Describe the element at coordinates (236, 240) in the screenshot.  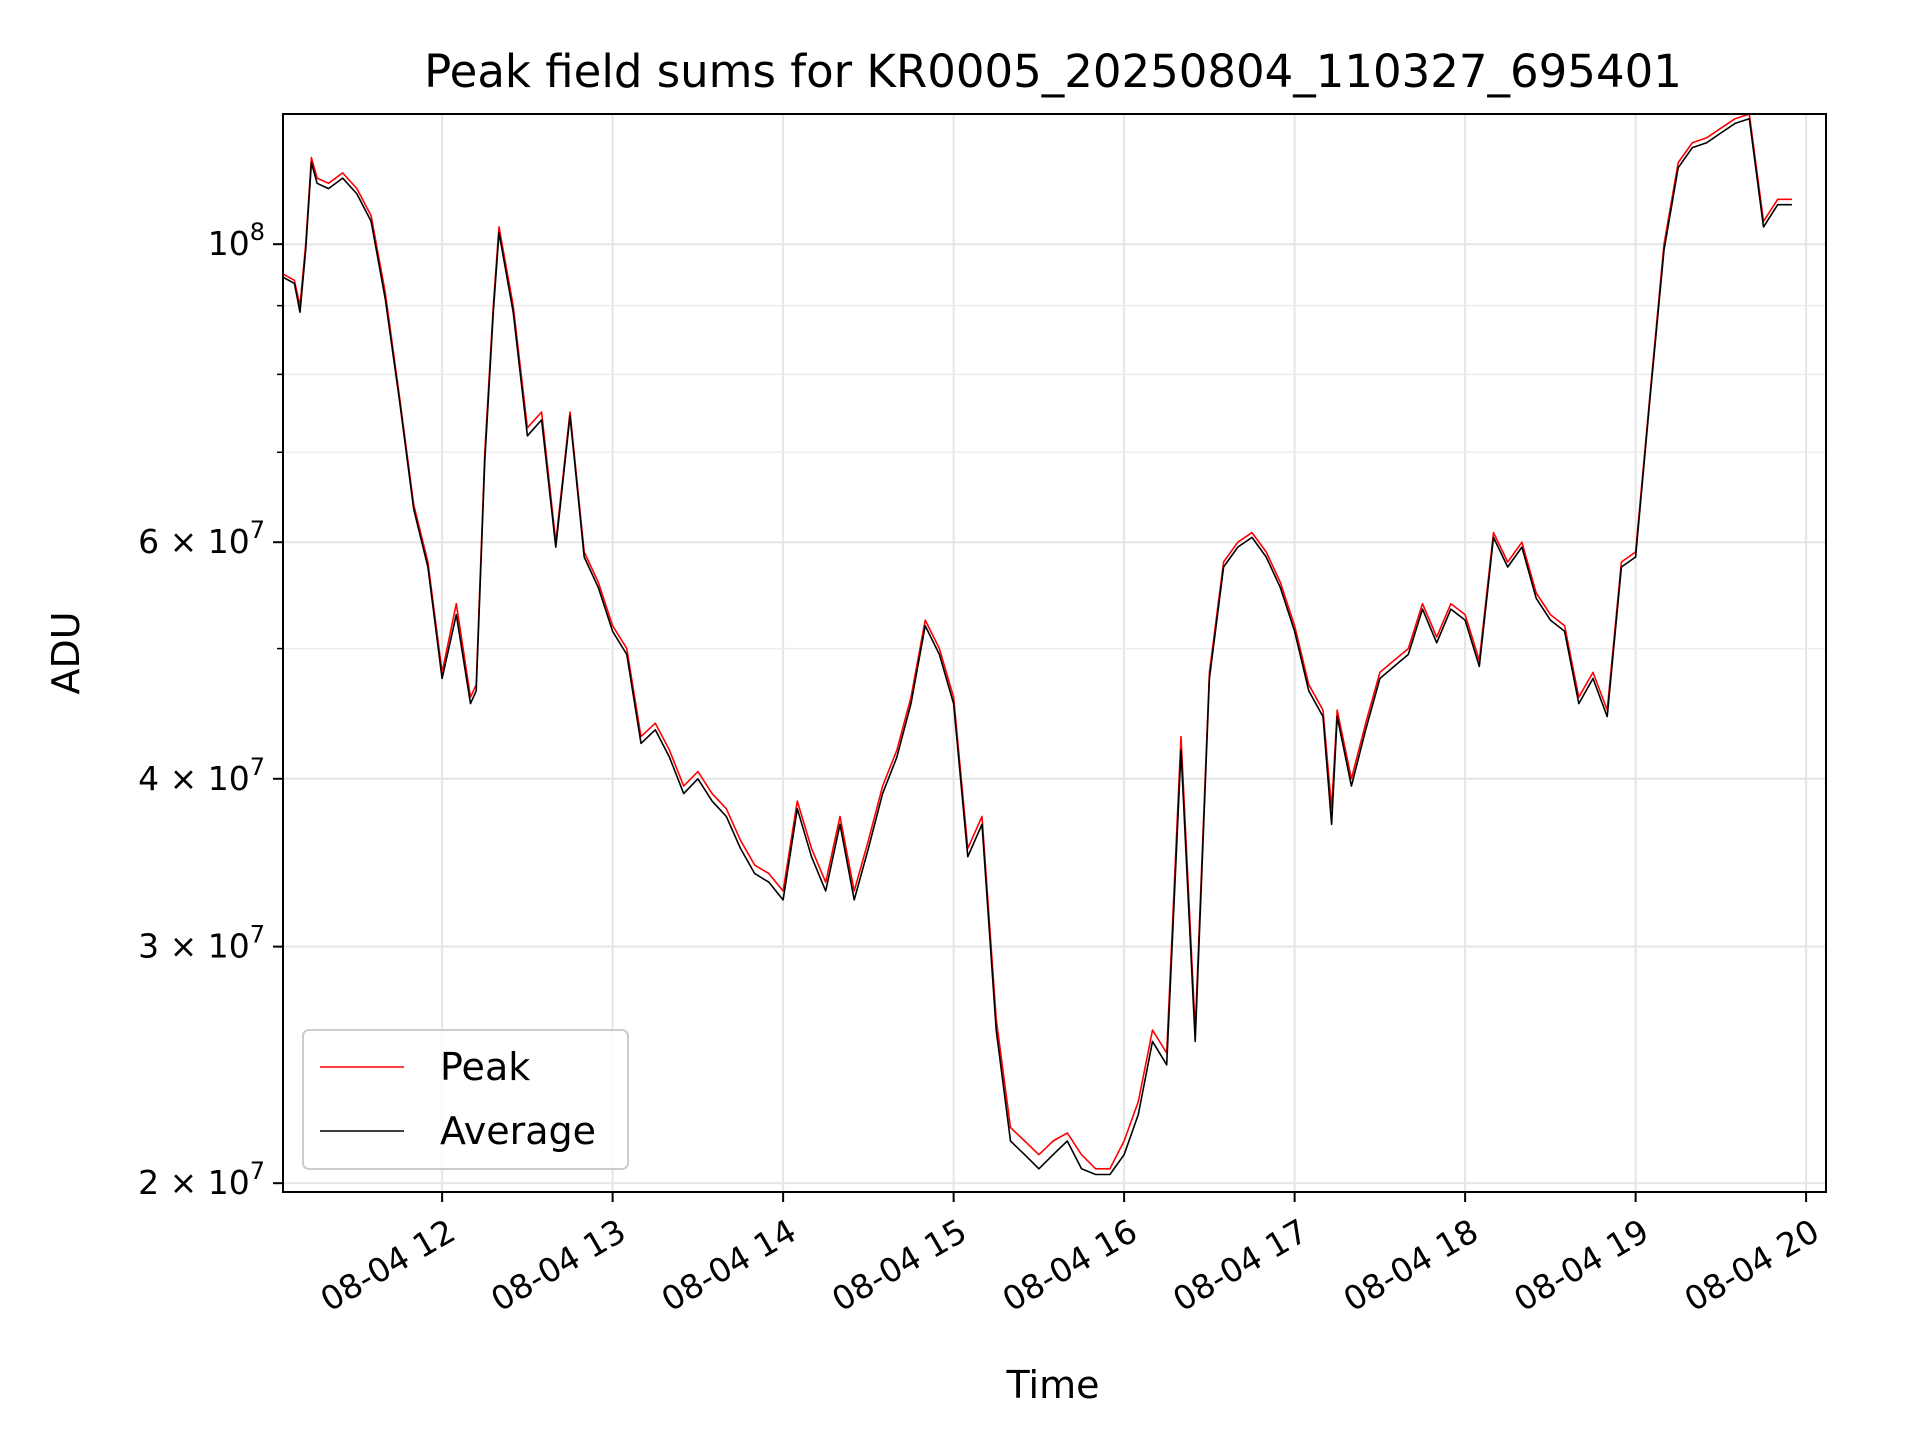
I see `y-tick-label: 108` at that location.